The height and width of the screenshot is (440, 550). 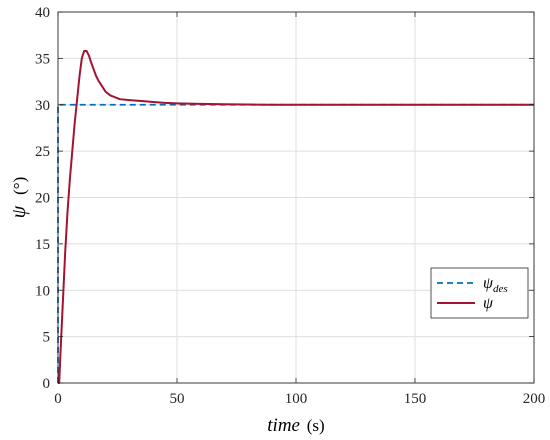 What do you see at coordinates (42, 245) in the screenshot?
I see `y-tick-label: 15` at bounding box center [42, 245].